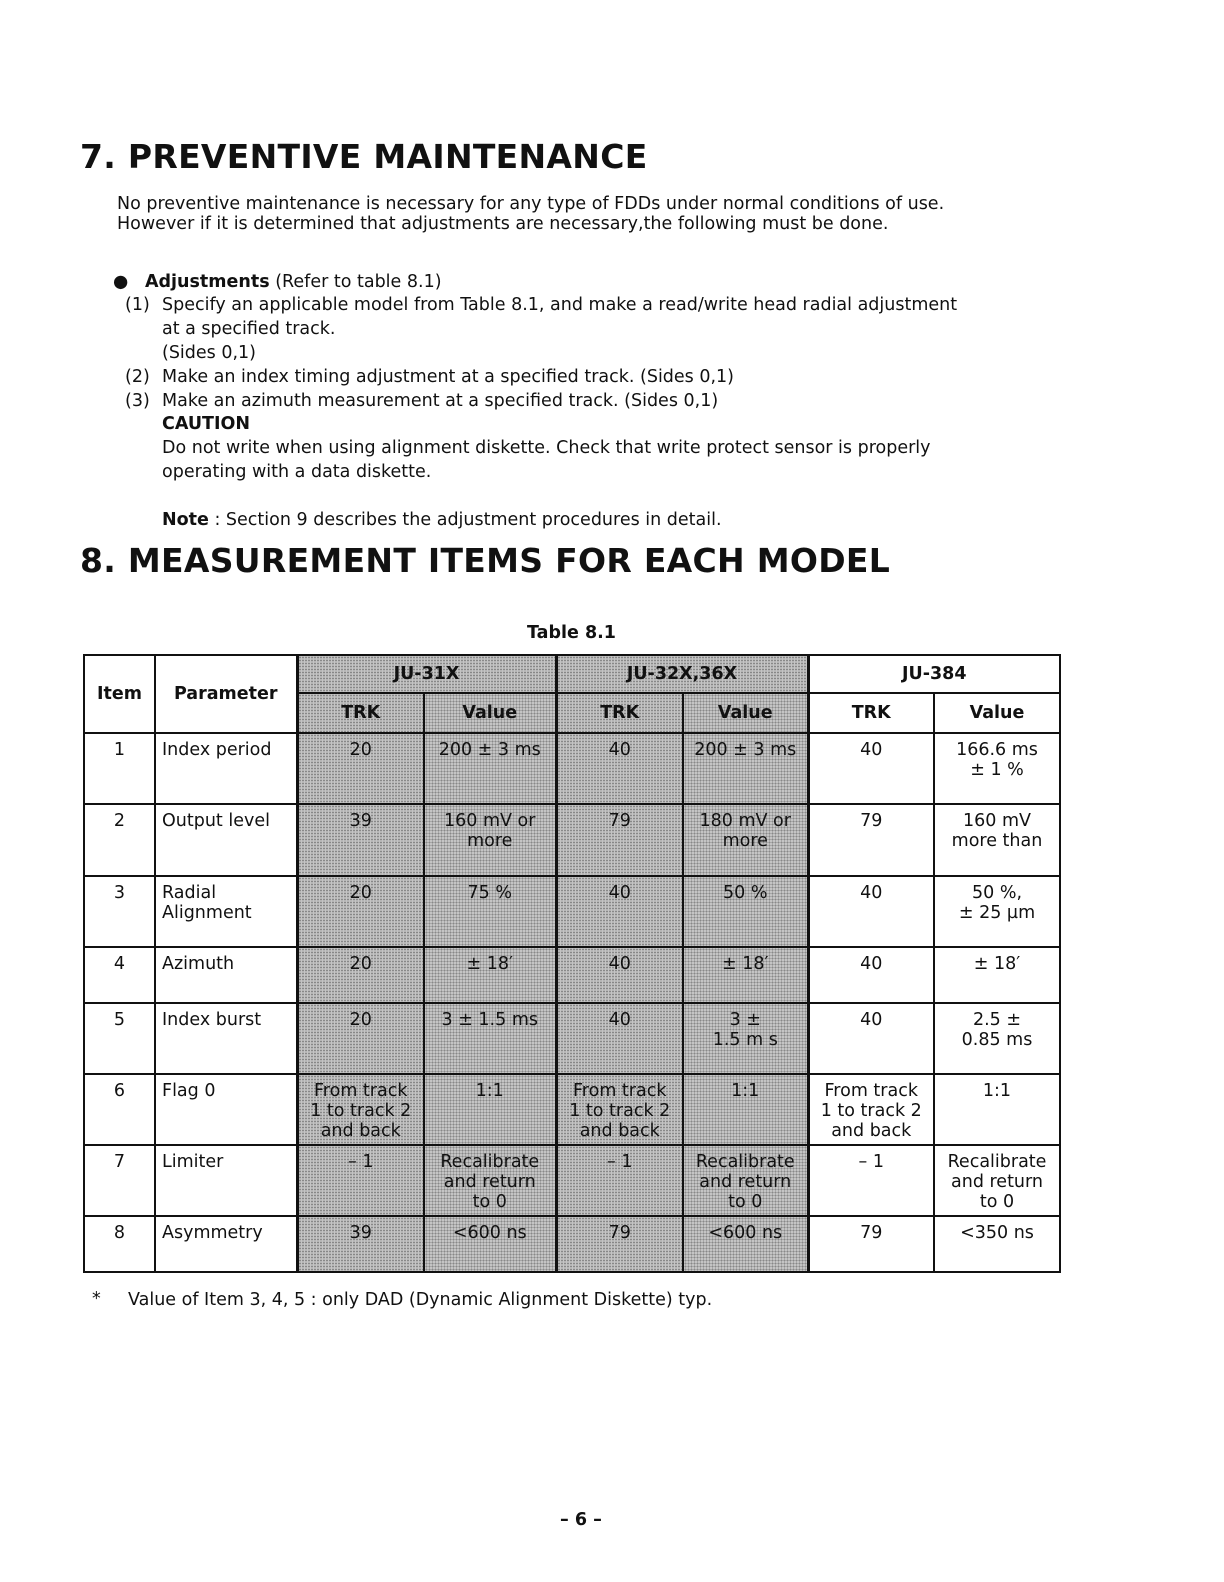 This screenshot has height=1582, width=1224. What do you see at coordinates (119, 1180) in the screenshot?
I see `cell-item: 7` at bounding box center [119, 1180].